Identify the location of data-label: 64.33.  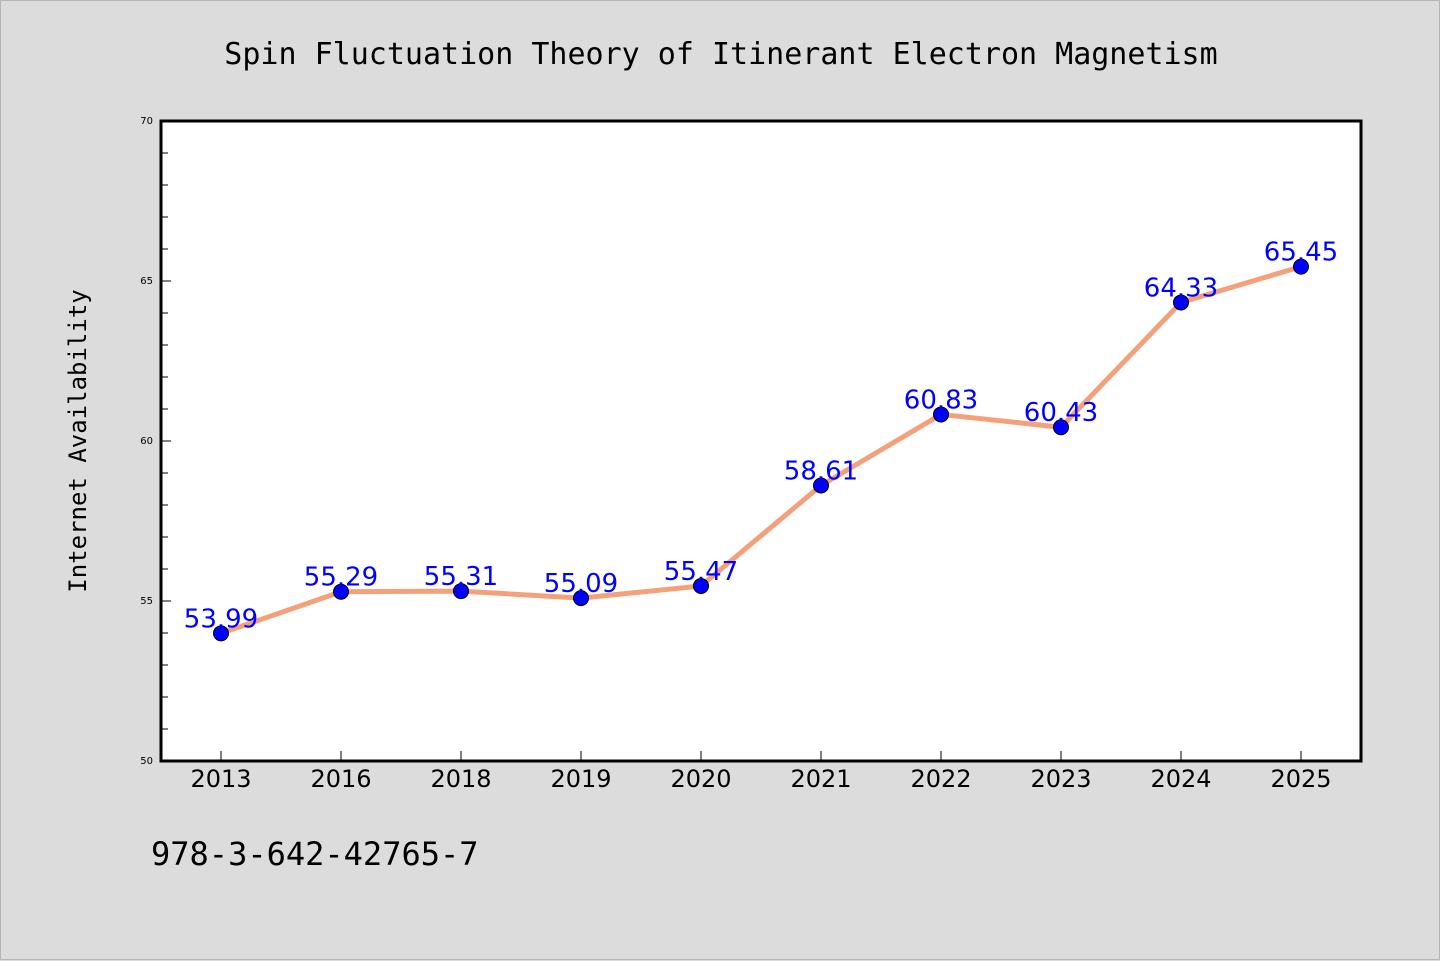
(1181, 288).